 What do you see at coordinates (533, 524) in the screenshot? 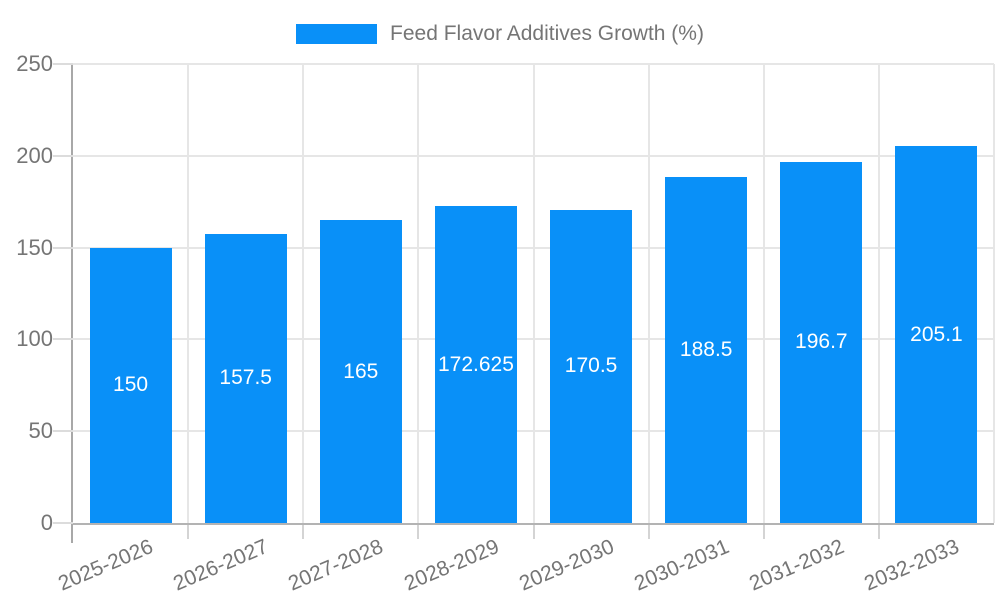
I see `x-axis-line` at bounding box center [533, 524].